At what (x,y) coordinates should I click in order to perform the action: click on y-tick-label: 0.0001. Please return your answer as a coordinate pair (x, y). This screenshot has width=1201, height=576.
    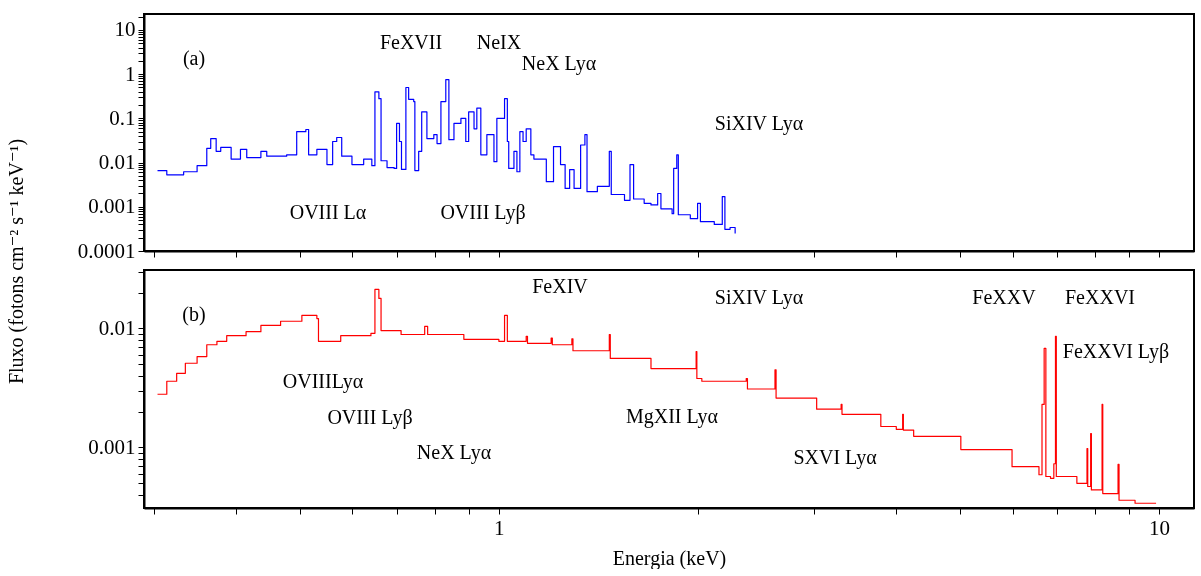
    Looking at the image, I should click on (106, 250).